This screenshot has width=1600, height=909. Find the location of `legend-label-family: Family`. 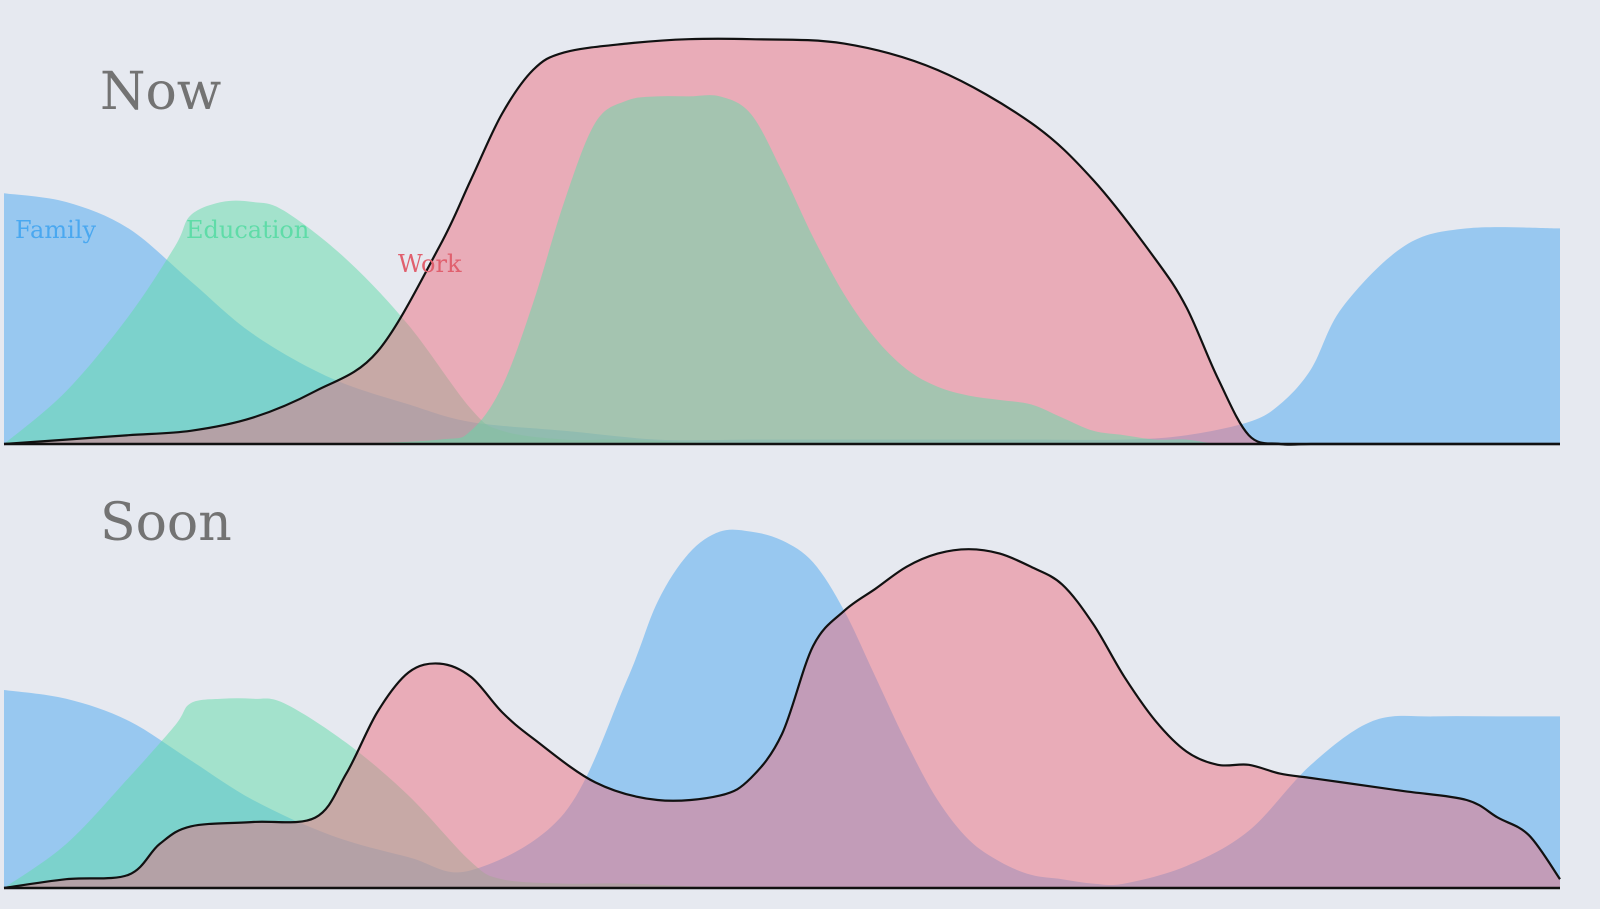

legend-label-family: Family is located at coordinates (55, 230).